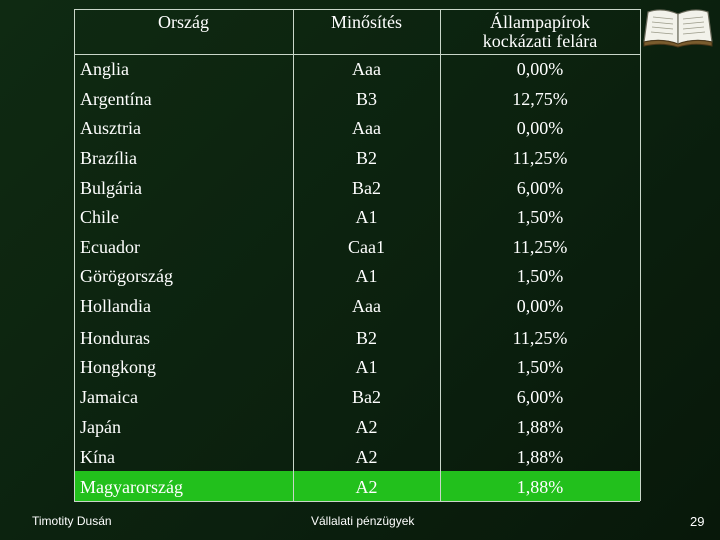 Image resolution: width=720 pixels, height=540 pixels. What do you see at coordinates (678, 28) in the screenshot?
I see `open-book-icon` at bounding box center [678, 28].